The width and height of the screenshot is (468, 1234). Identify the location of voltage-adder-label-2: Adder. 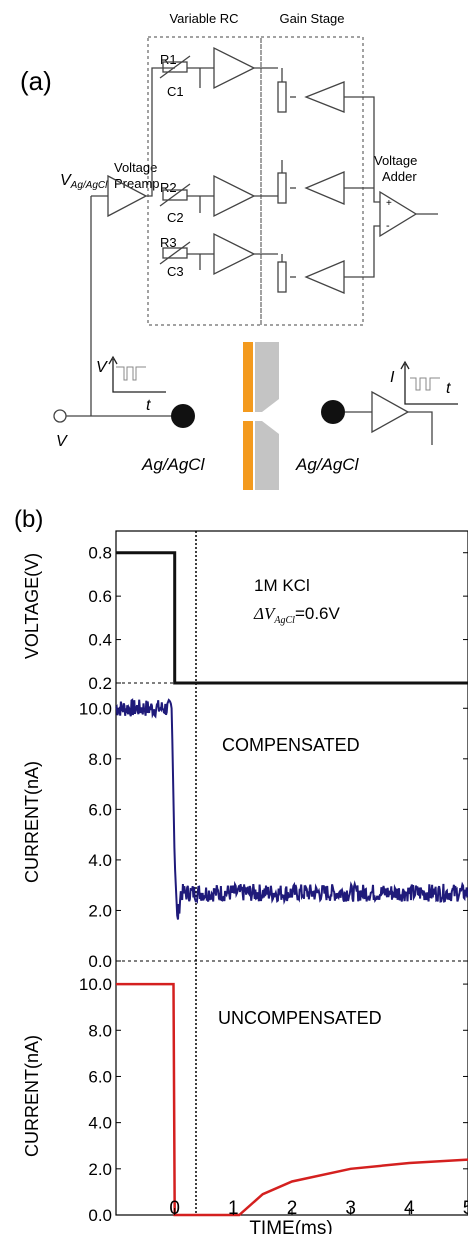
(399, 176).